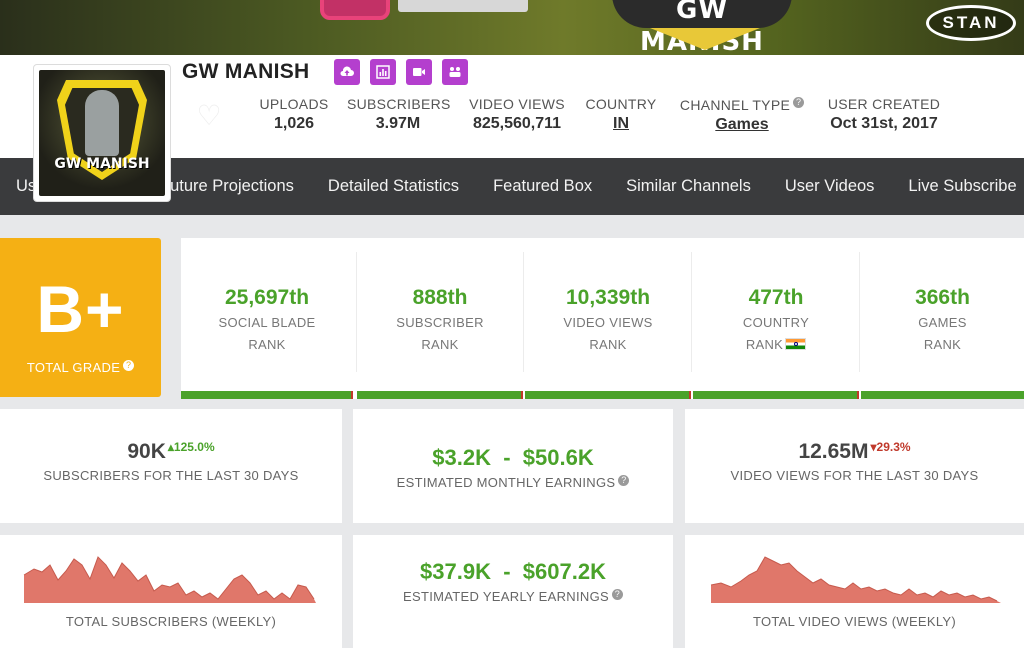  What do you see at coordinates (621, 123) in the screenshot?
I see `country-link: IN` at bounding box center [621, 123].